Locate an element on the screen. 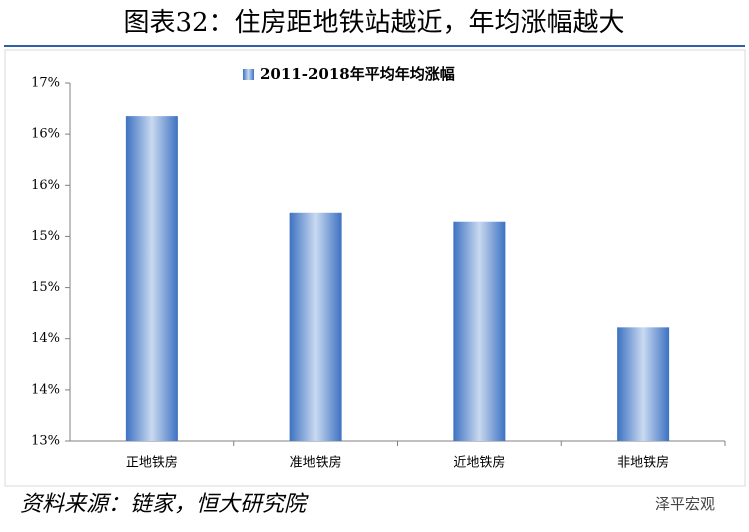 The height and width of the screenshot is (532, 749). watermark: 泽平宏观 is located at coordinates (685, 504).